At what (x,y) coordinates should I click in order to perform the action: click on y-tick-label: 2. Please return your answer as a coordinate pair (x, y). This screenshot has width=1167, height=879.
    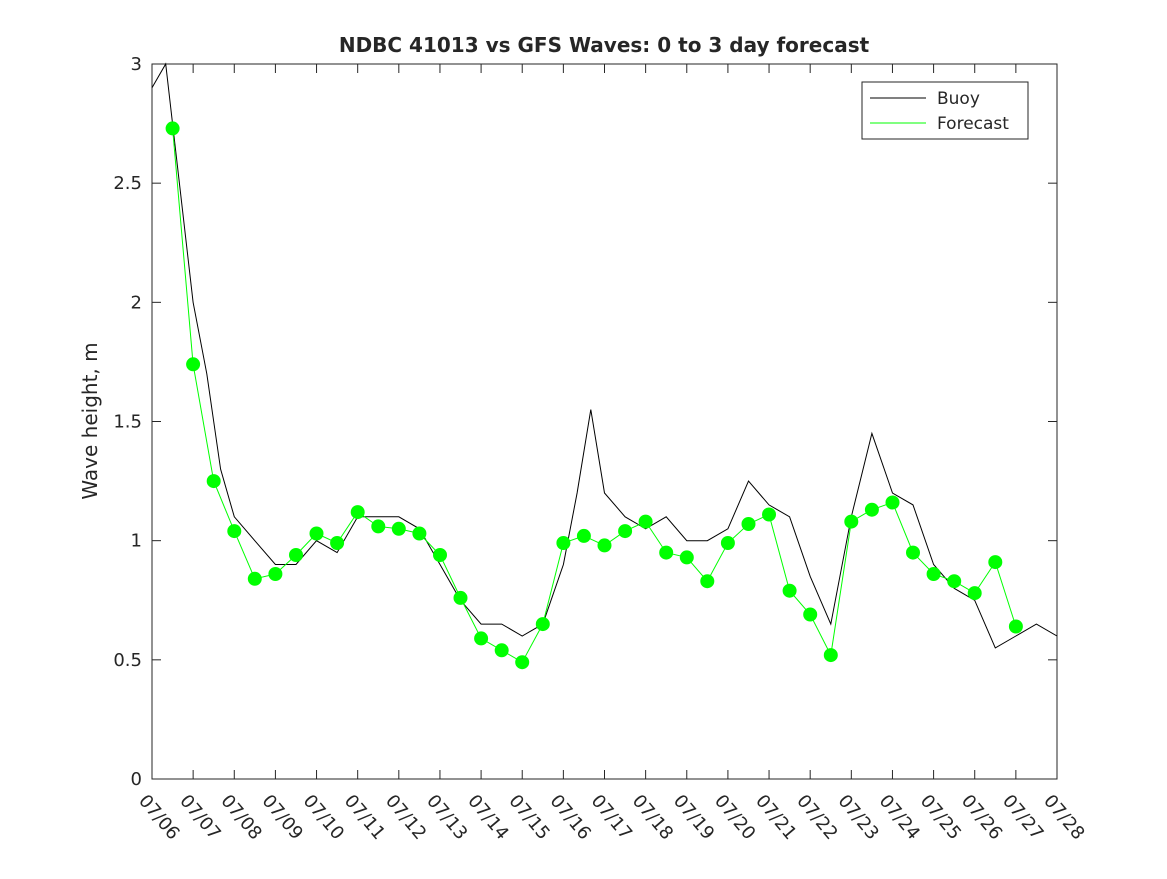
    Looking at the image, I should click on (136, 302).